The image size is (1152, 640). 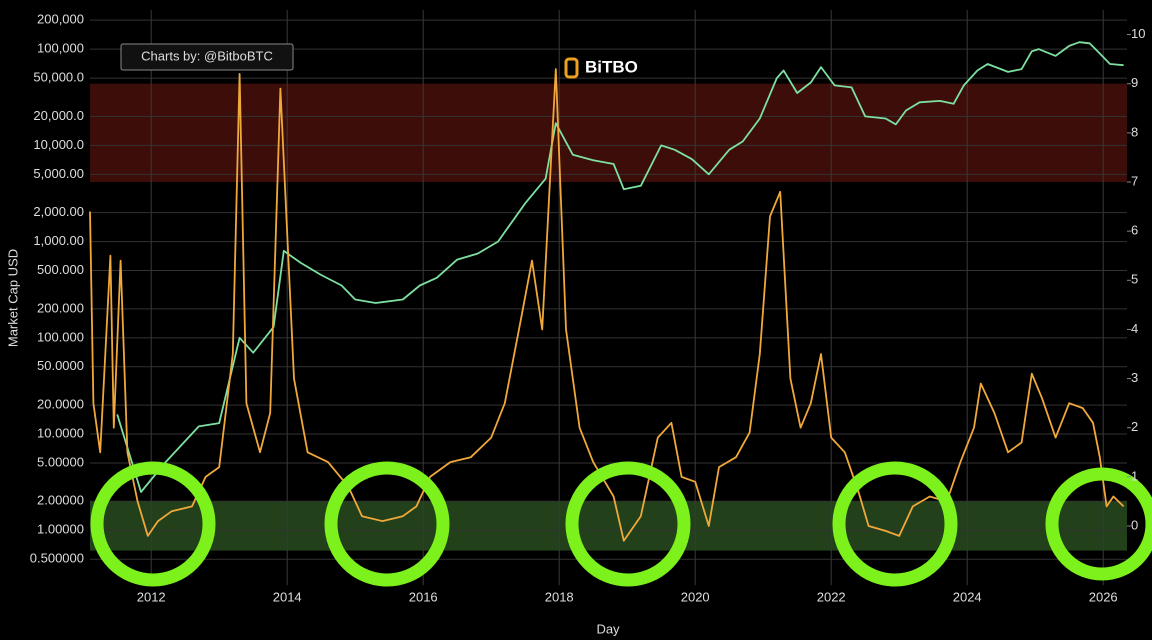 I want to click on x-tick-label: 2014, so click(x=287, y=596).